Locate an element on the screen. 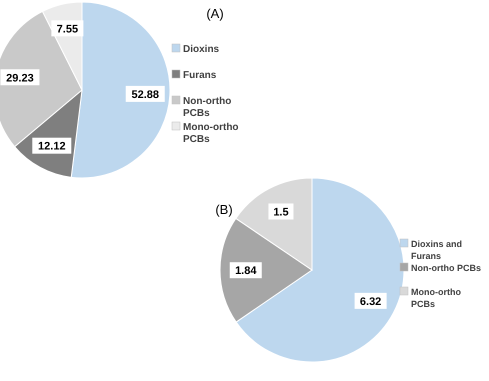 Image resolution: width=489 pixels, height=381 pixels. data-label: 29.23 is located at coordinates (20, 78).